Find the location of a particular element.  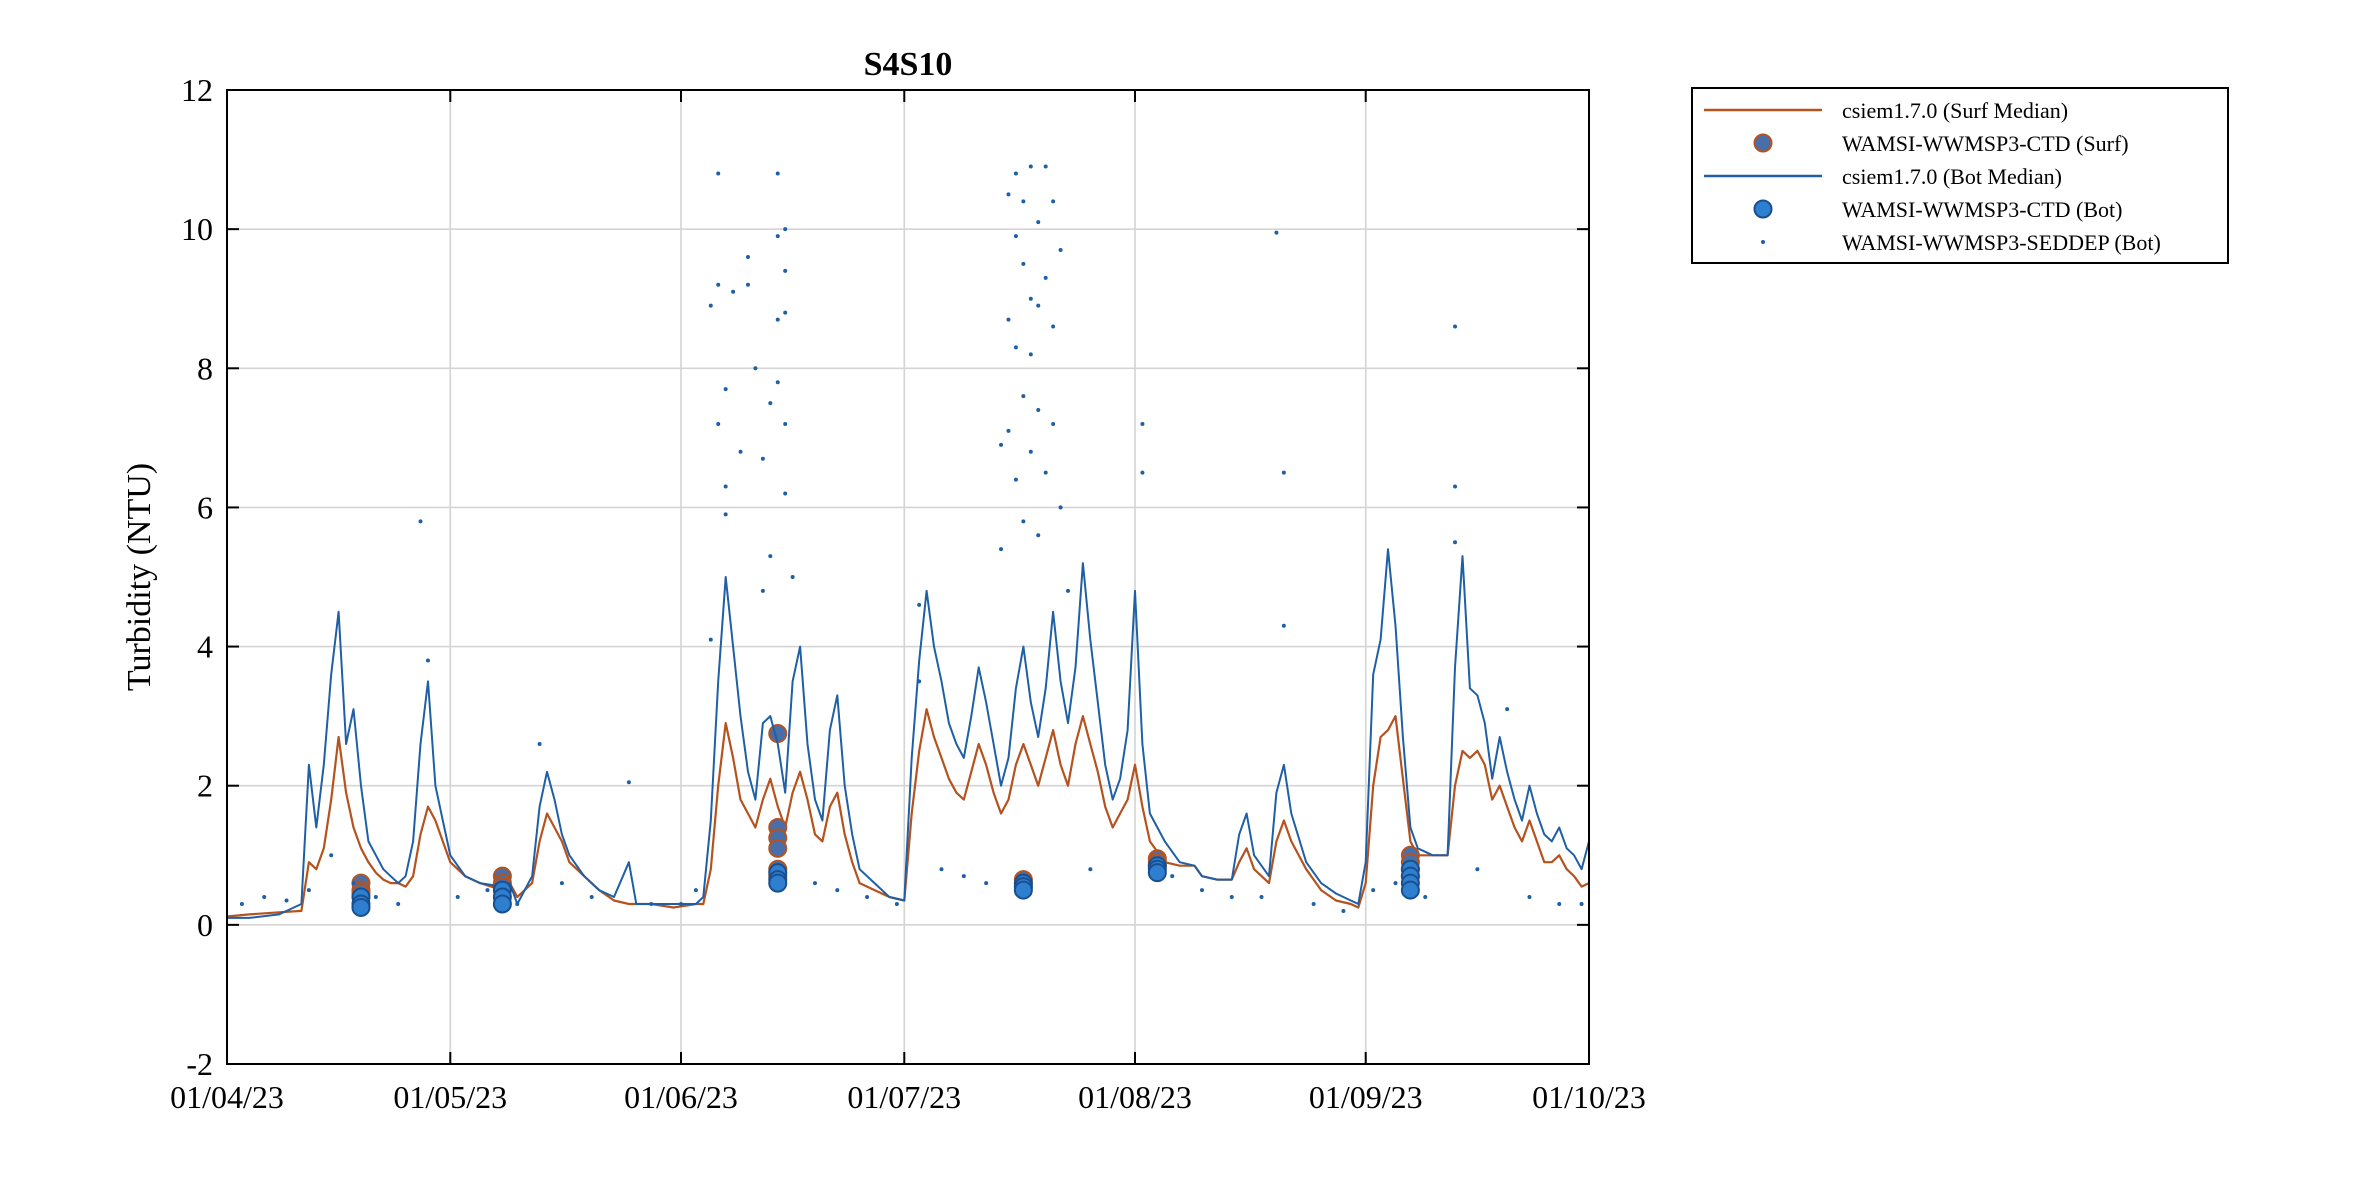

y-tick-label: 2 is located at coordinates (205, 786).